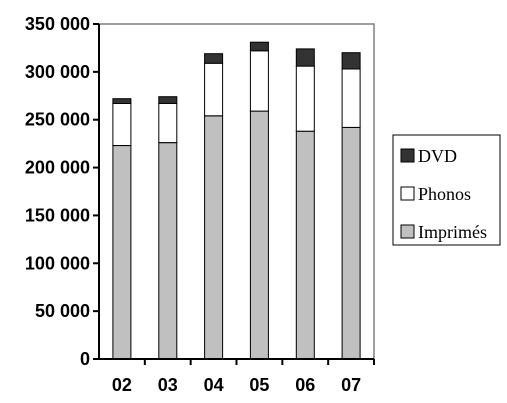  I want to click on y-tick-label: 0, so click(85, 359).